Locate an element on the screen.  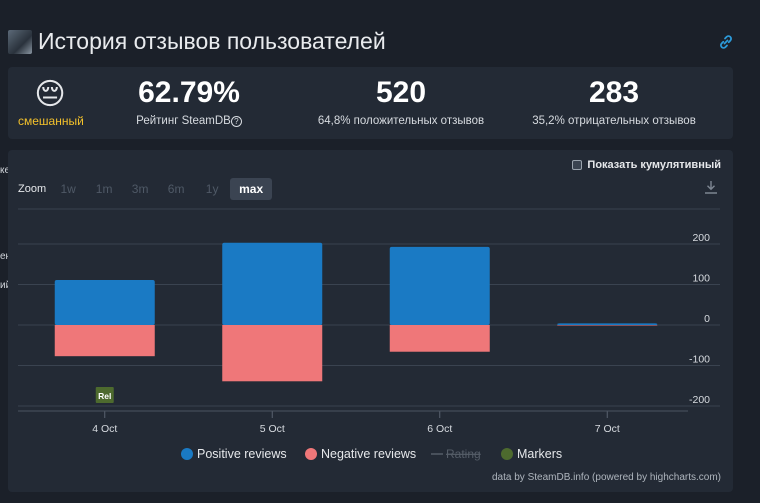
side-fragment-3: ий is located at coordinates (6, 285).